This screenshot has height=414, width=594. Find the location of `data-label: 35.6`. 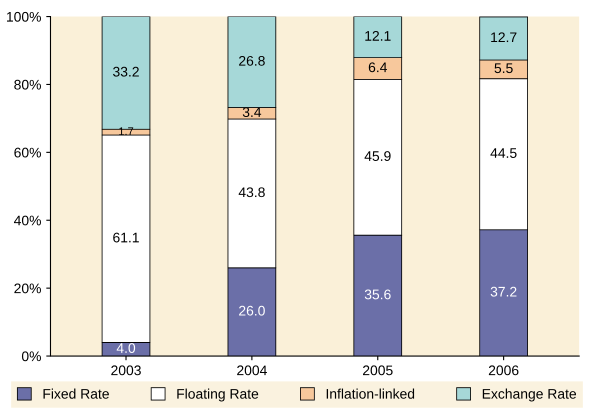

data-label: 35.6 is located at coordinates (377, 295).